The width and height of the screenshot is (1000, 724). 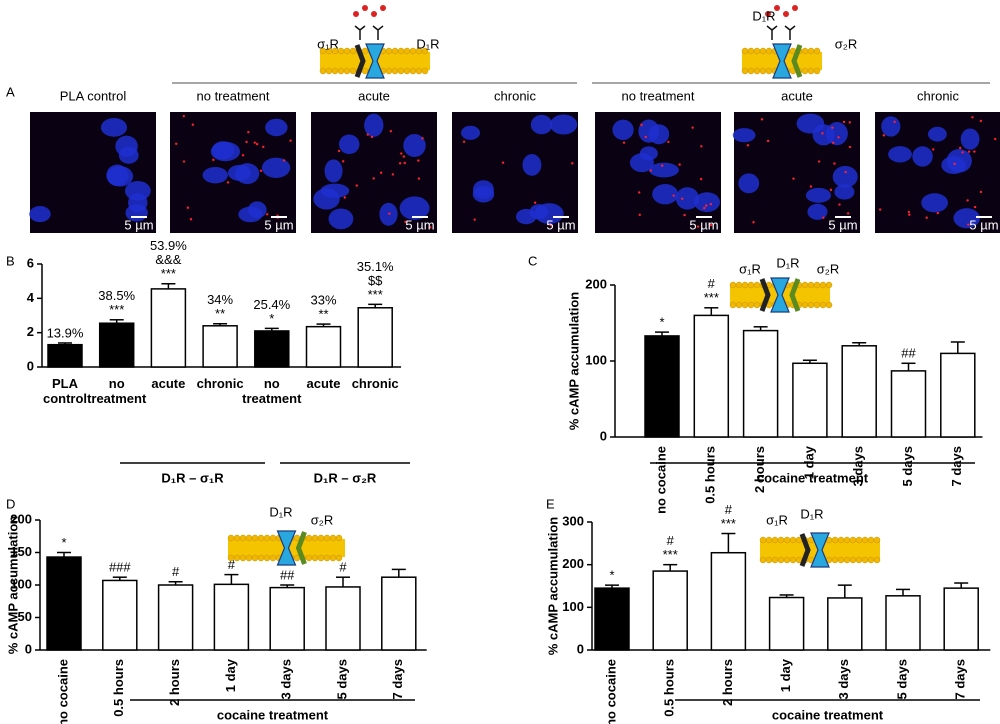 I want to click on group-label: cocaine treatment, so click(x=828, y=714).